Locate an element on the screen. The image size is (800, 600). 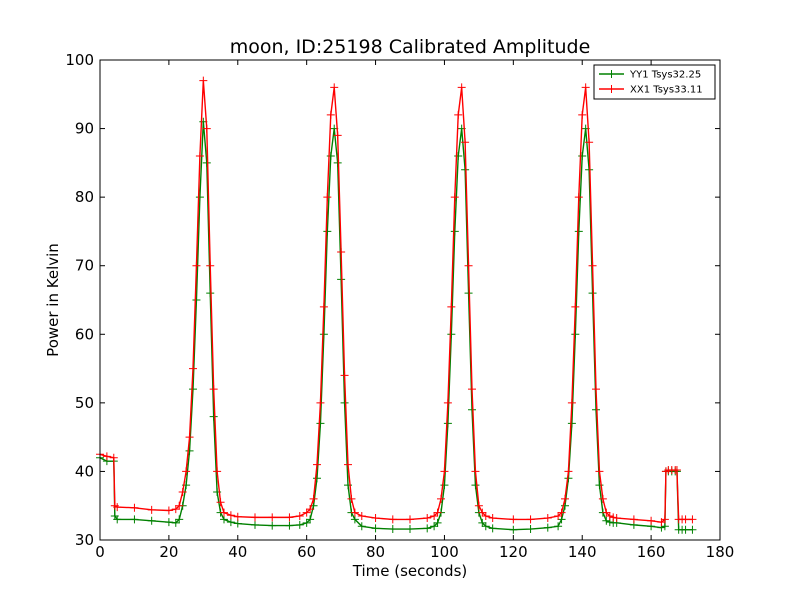
y-tick-label: 90 is located at coordinates (84, 129).